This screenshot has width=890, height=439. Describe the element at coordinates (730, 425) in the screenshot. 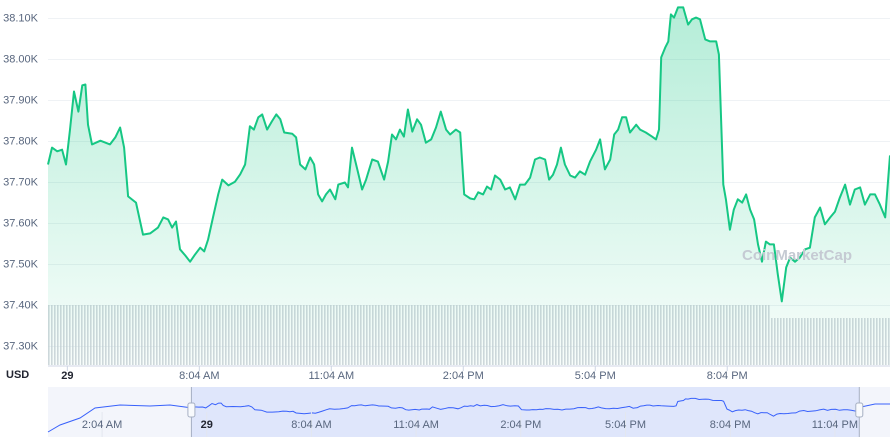

I see `navigator-tick-label: 8:04 PM` at that location.